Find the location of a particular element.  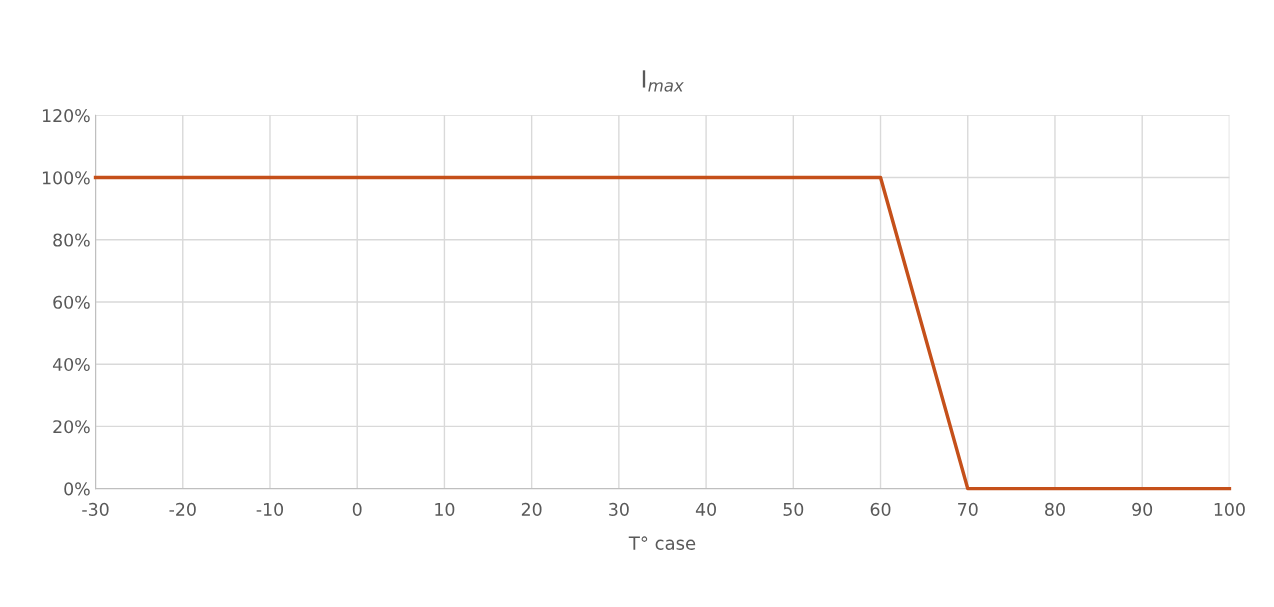

y-tick-label: 40% is located at coordinates (71, 364).